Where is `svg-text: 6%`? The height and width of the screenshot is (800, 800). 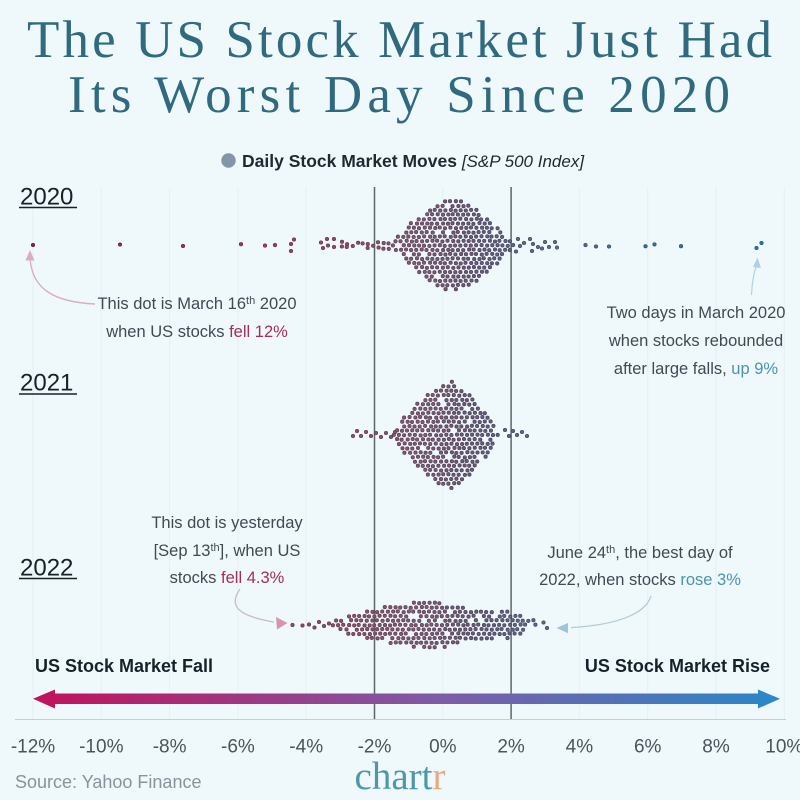 svg-text: 6% is located at coordinates (648, 747).